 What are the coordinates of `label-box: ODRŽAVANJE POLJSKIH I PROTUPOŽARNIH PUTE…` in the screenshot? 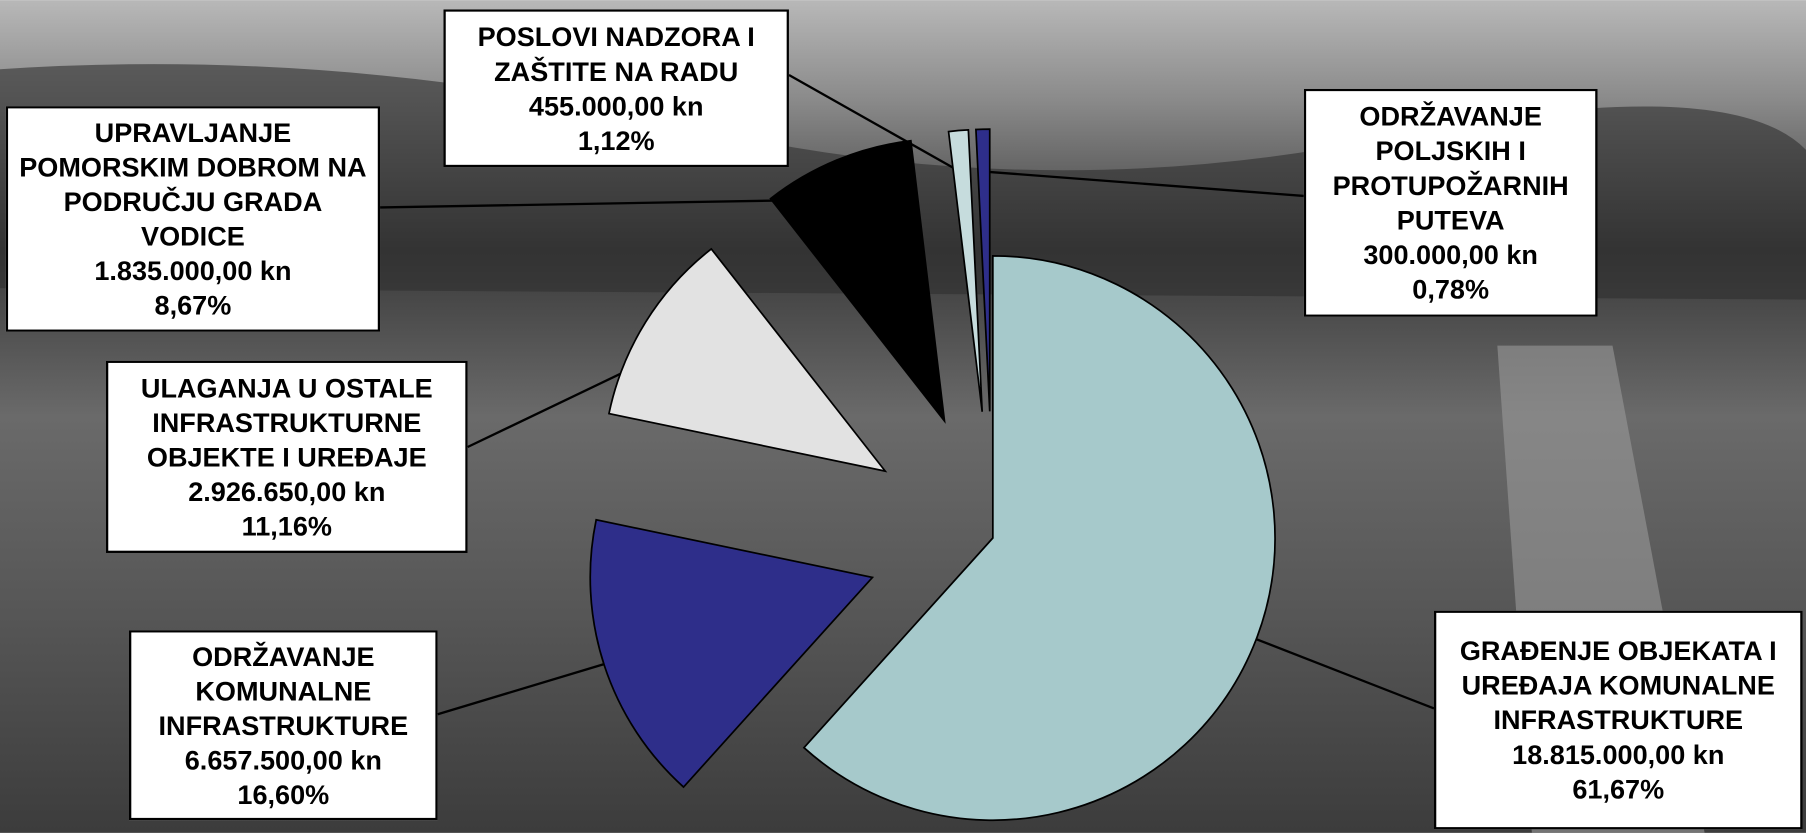 It's located at (1450, 202).